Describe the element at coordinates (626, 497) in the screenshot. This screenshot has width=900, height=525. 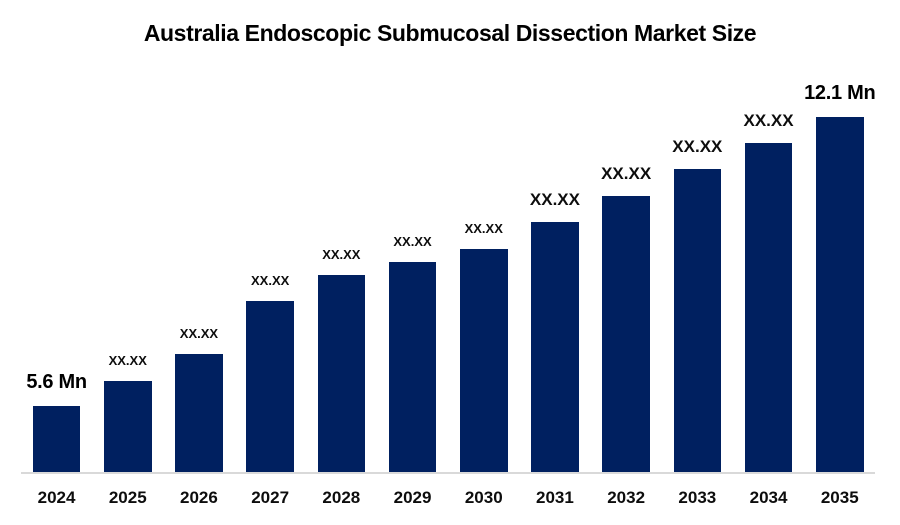
I see `x-axis-label-2032: 2032` at that location.